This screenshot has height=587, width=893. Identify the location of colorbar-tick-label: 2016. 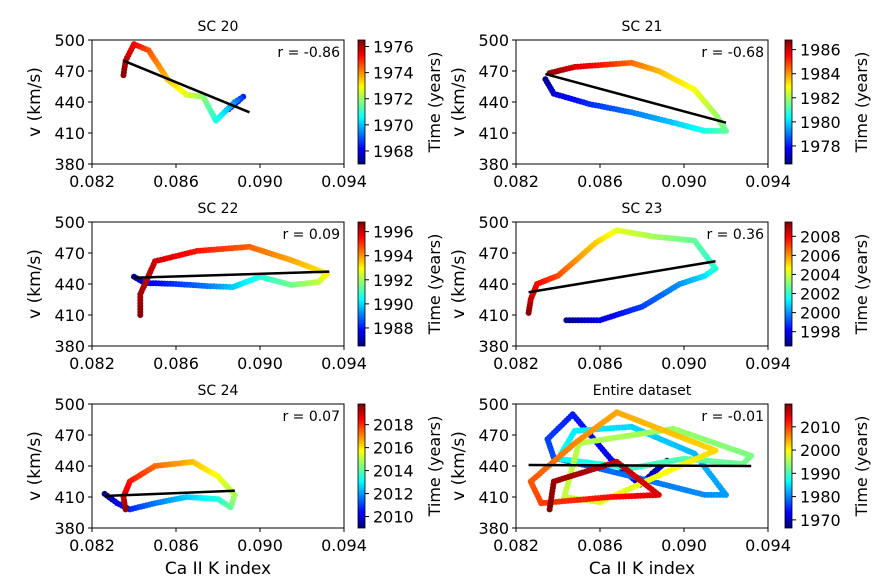
(393, 448).